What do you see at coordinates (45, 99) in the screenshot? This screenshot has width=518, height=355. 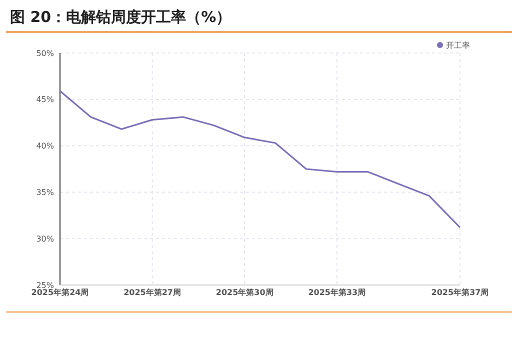 I see `y-tick-label: 45%` at bounding box center [45, 99].